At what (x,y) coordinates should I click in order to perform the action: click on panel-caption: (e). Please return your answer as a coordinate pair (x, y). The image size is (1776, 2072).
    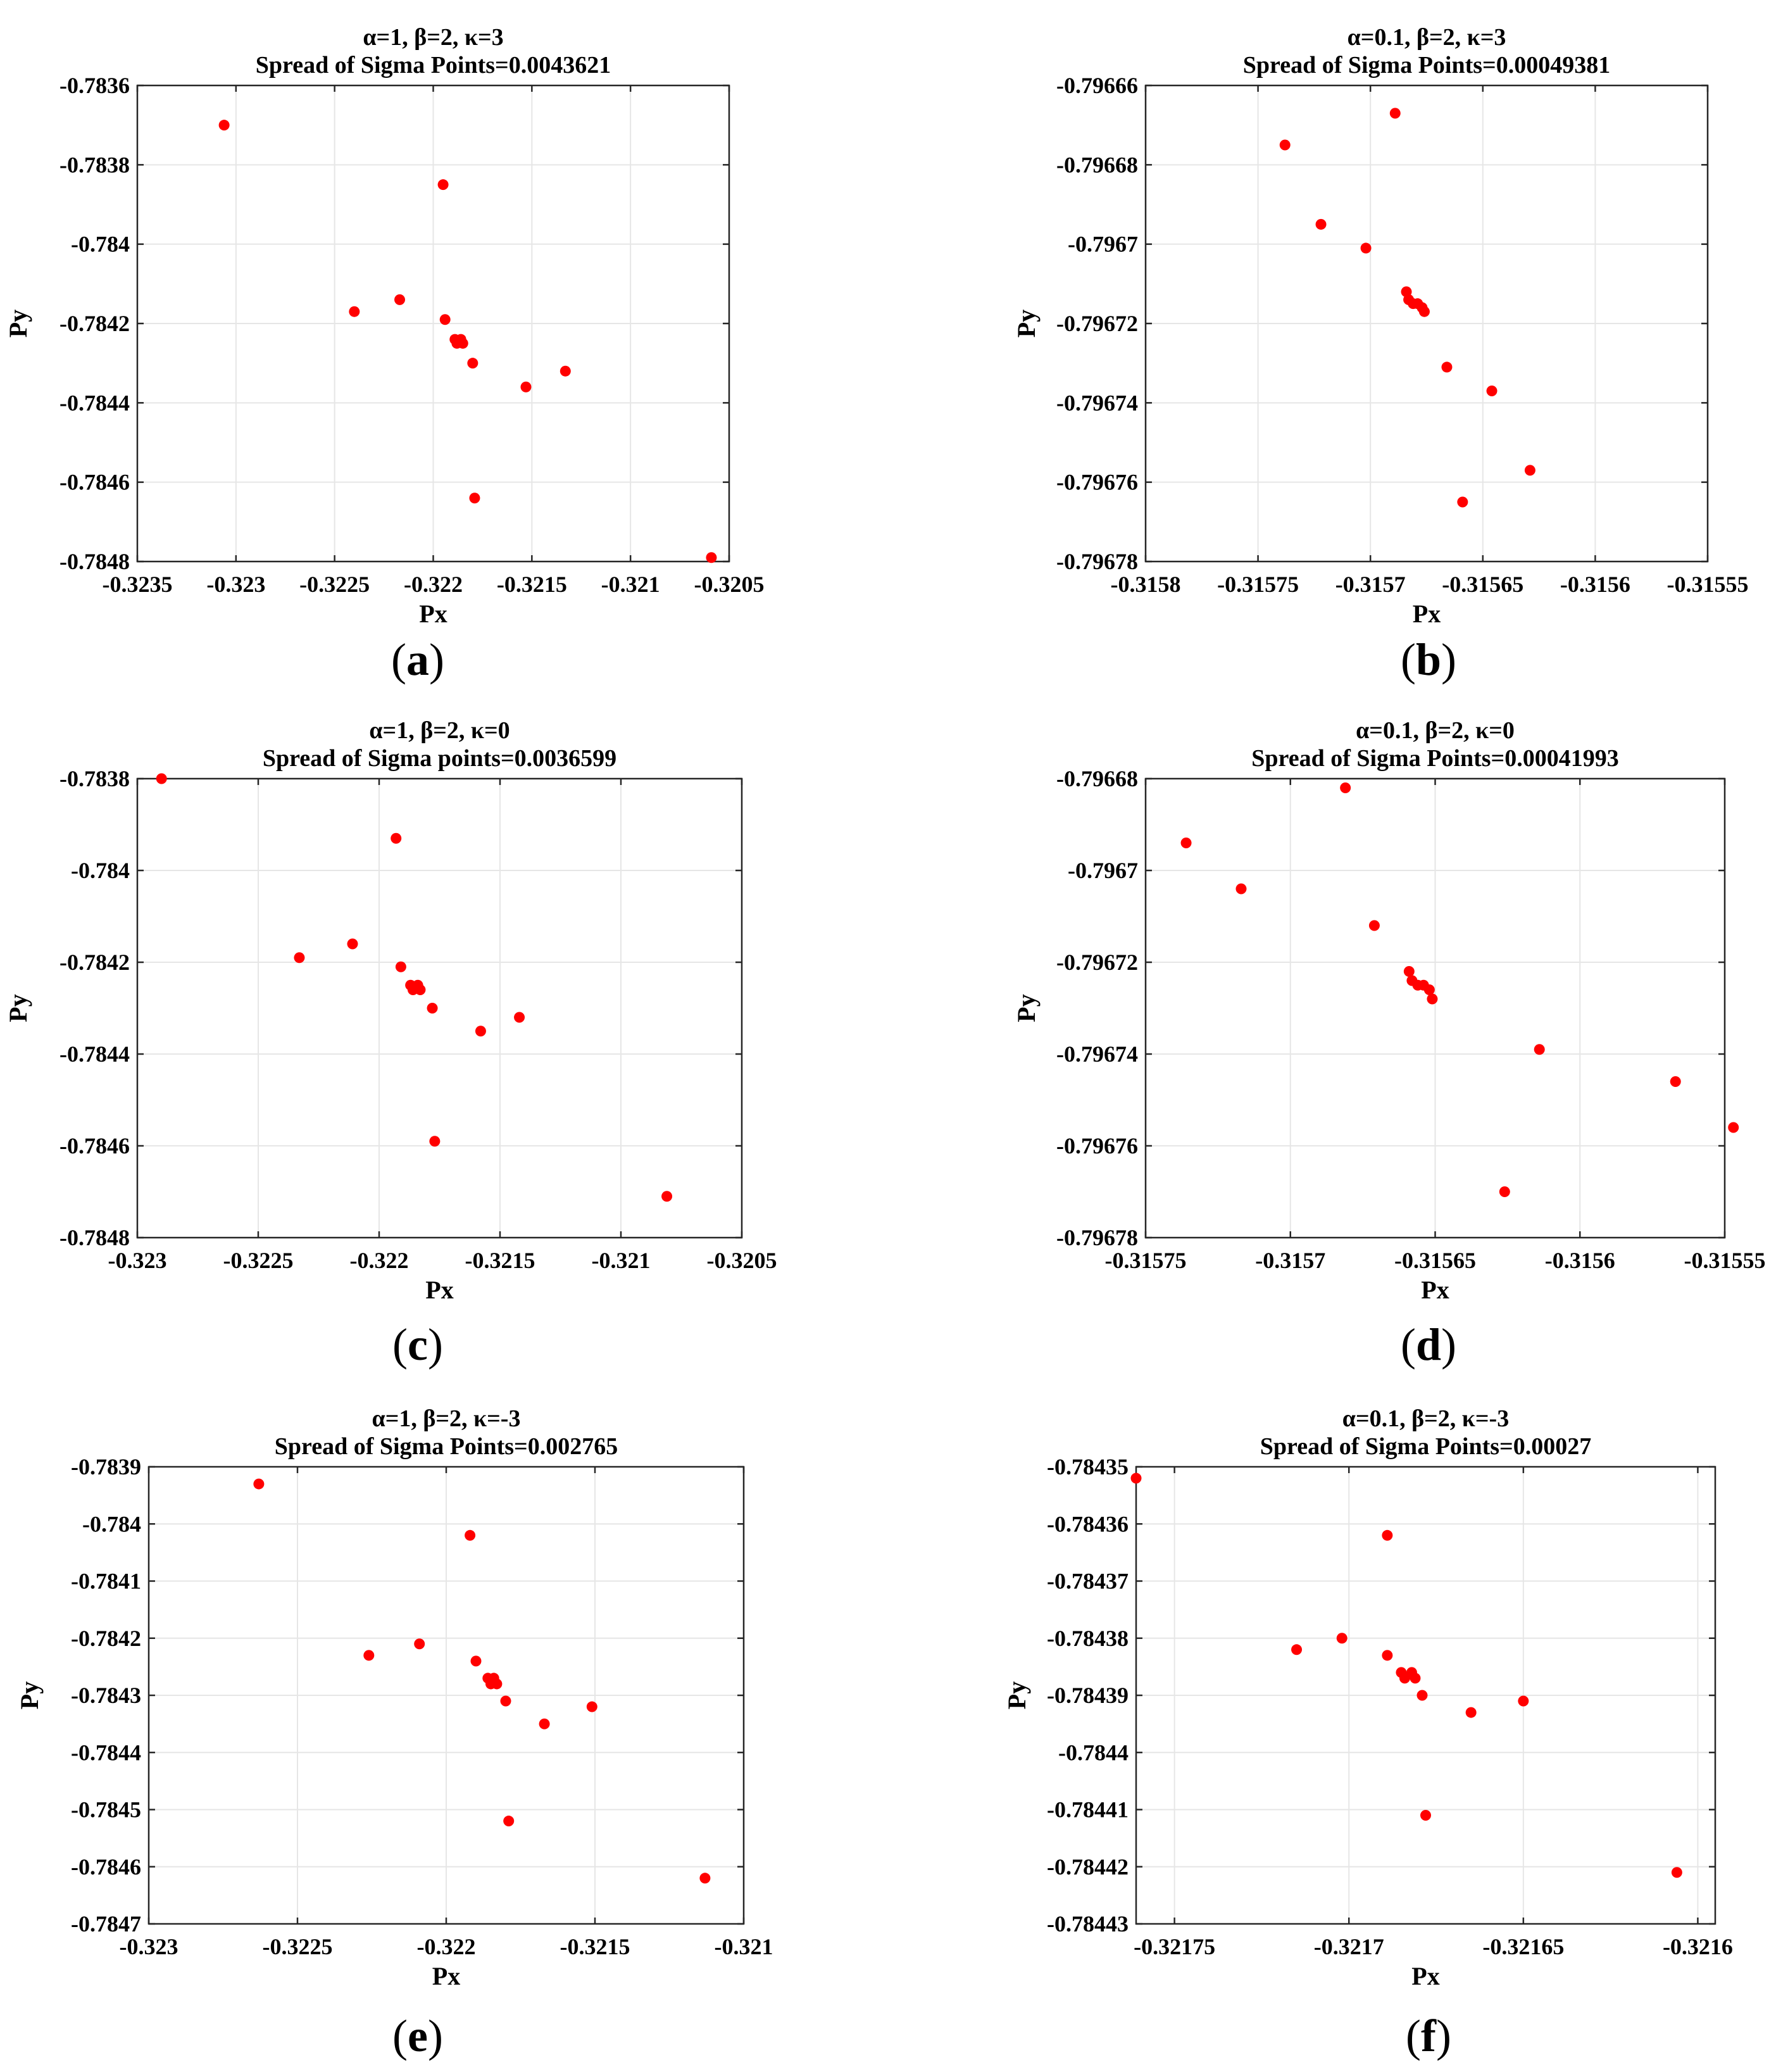
    Looking at the image, I should click on (417, 2036).